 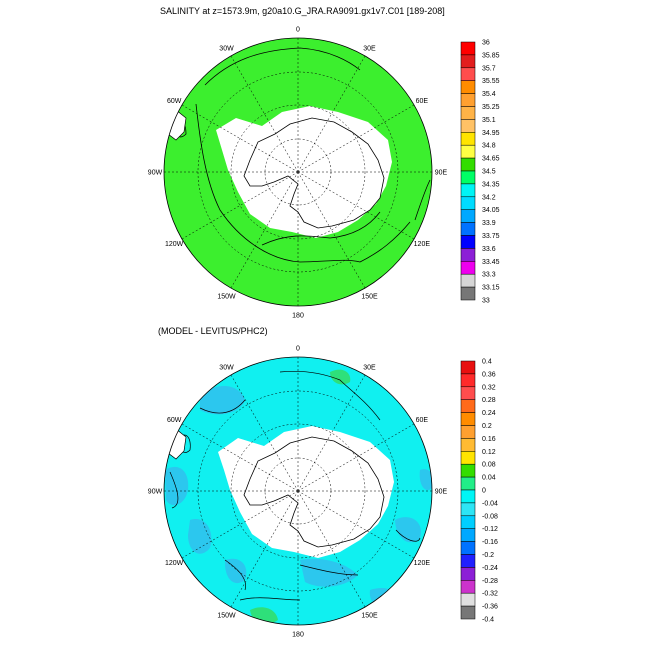 I want to click on panel2-anomaly-patches, so click(x=298, y=497).